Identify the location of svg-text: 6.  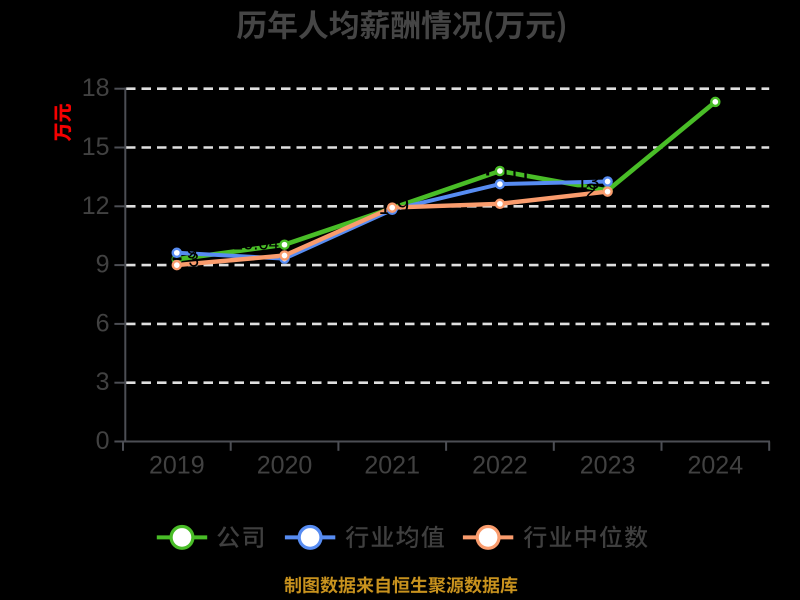
(103, 323).